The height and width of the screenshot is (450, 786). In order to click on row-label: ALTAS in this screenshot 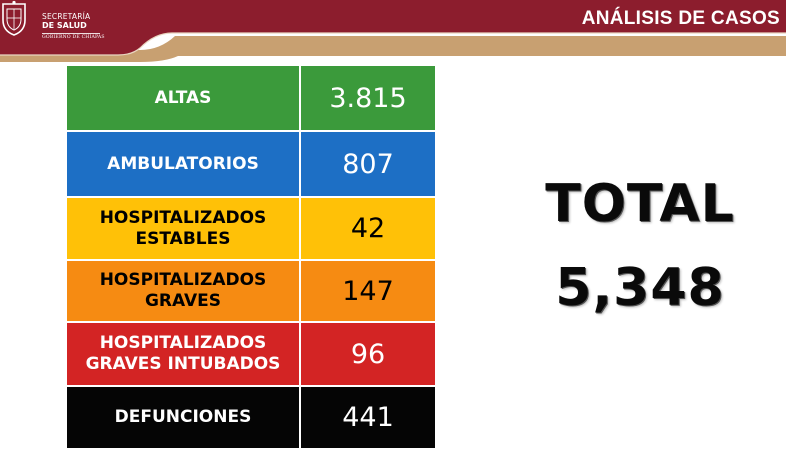, I will do `click(183, 98)`.